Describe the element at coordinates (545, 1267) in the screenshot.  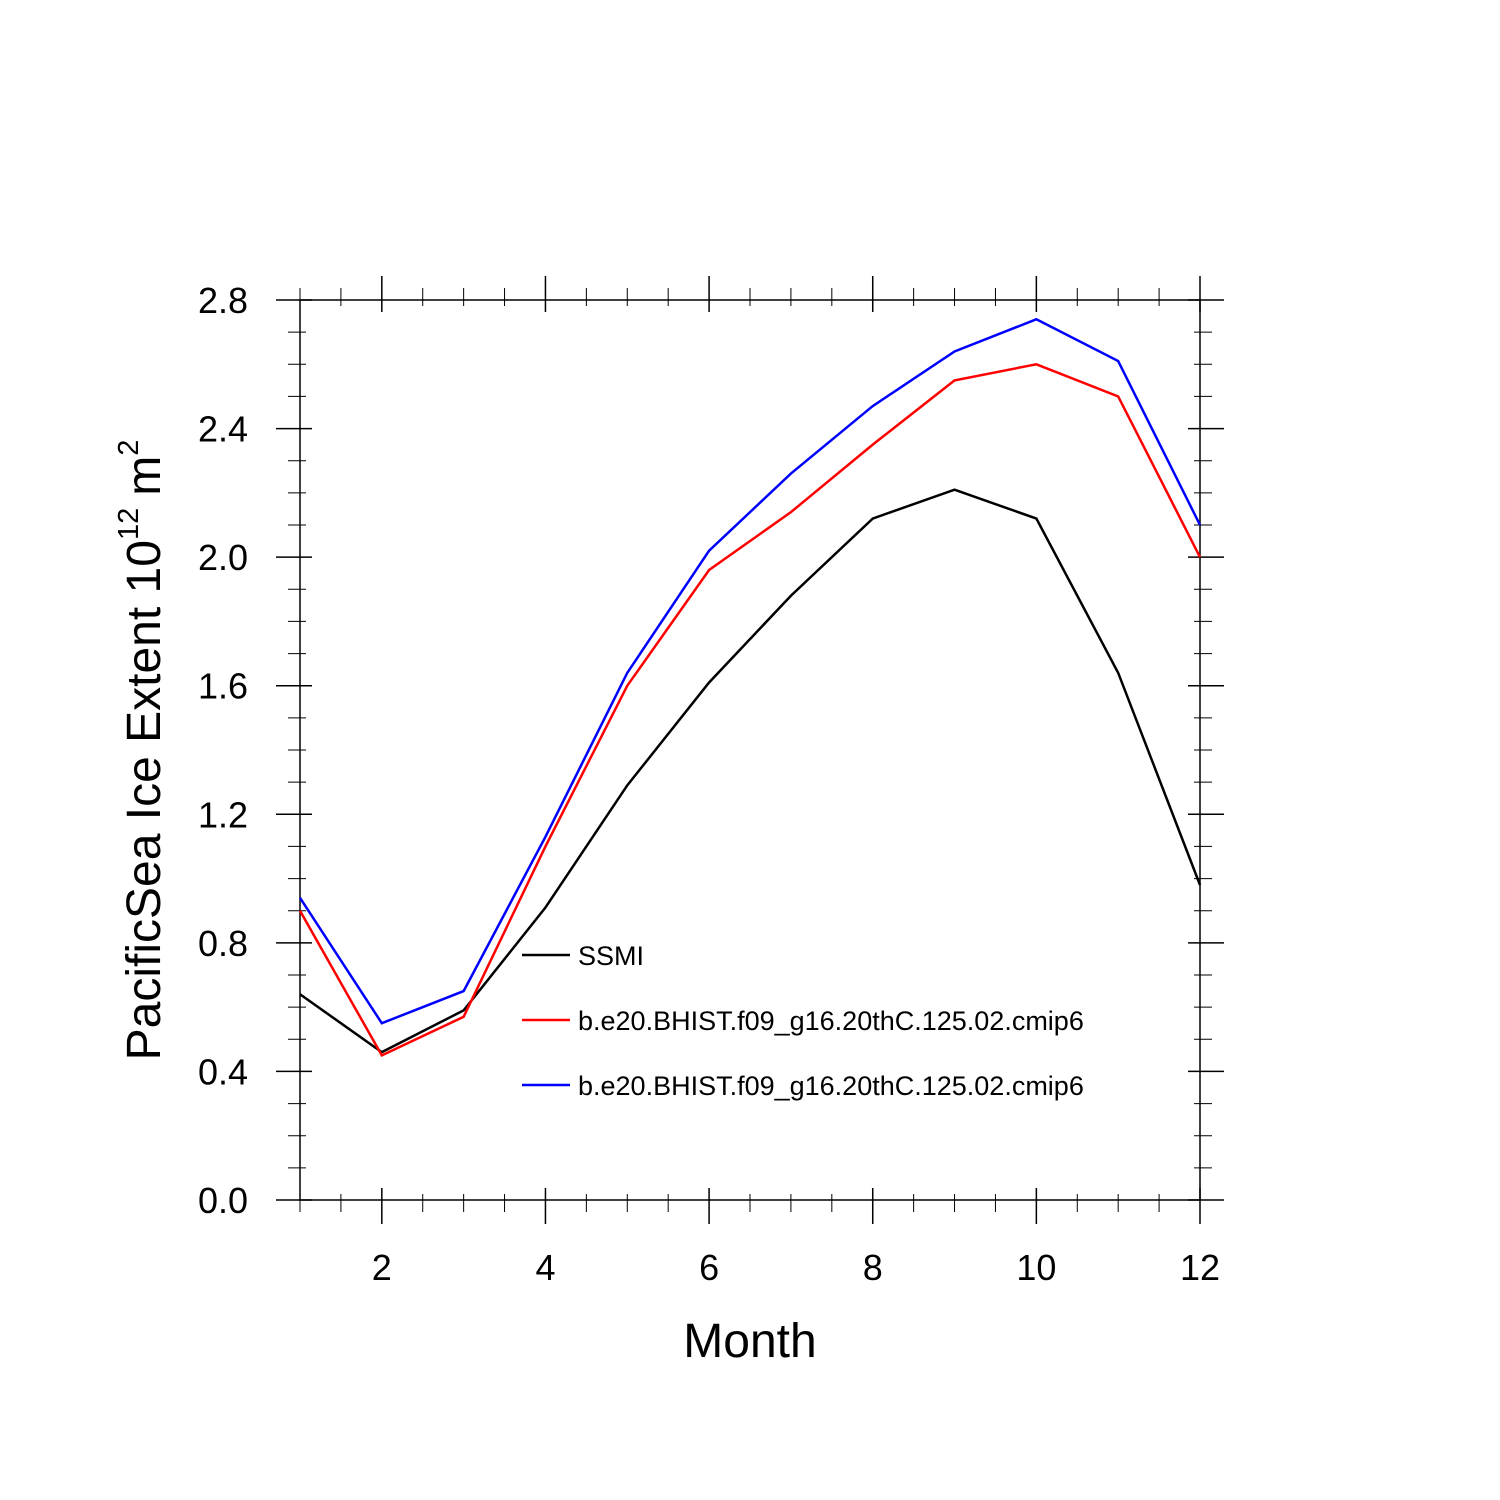
I see `x-tick-label: 4` at that location.